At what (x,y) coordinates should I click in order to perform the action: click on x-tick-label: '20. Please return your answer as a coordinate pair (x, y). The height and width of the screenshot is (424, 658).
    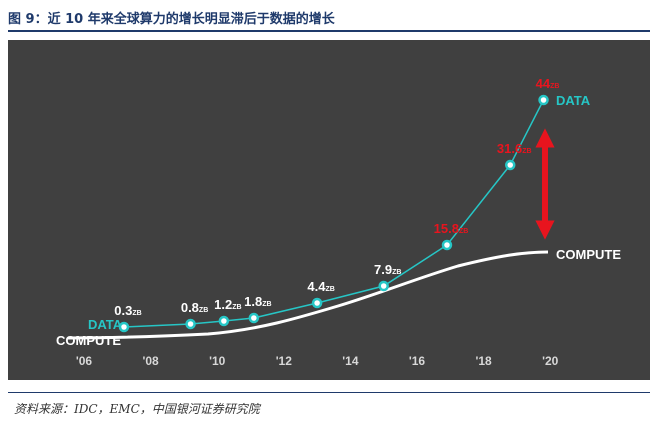
    Looking at the image, I should click on (550, 361).